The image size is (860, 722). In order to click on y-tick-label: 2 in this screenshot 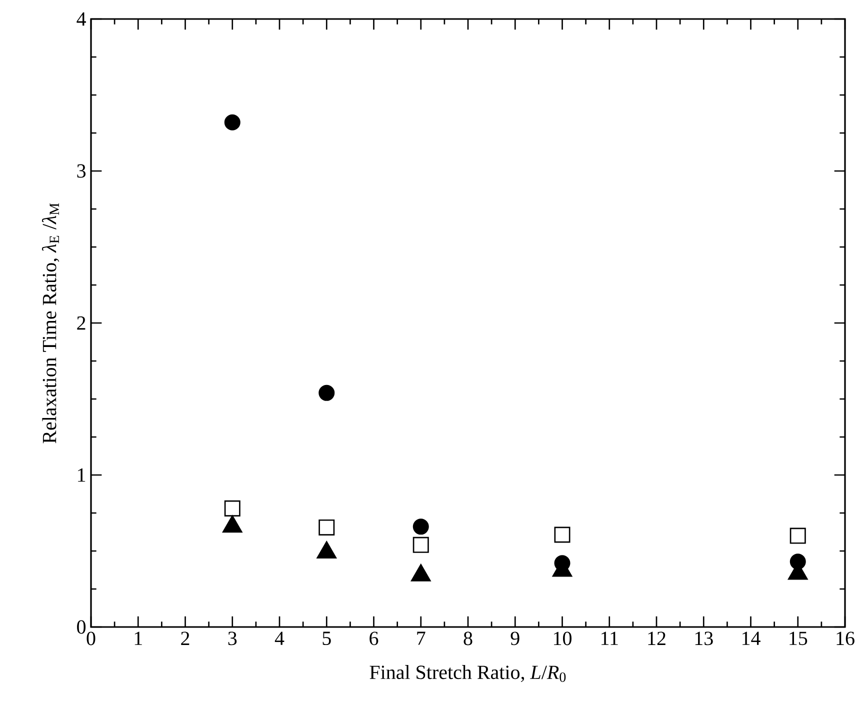, I will do `click(81, 323)`.